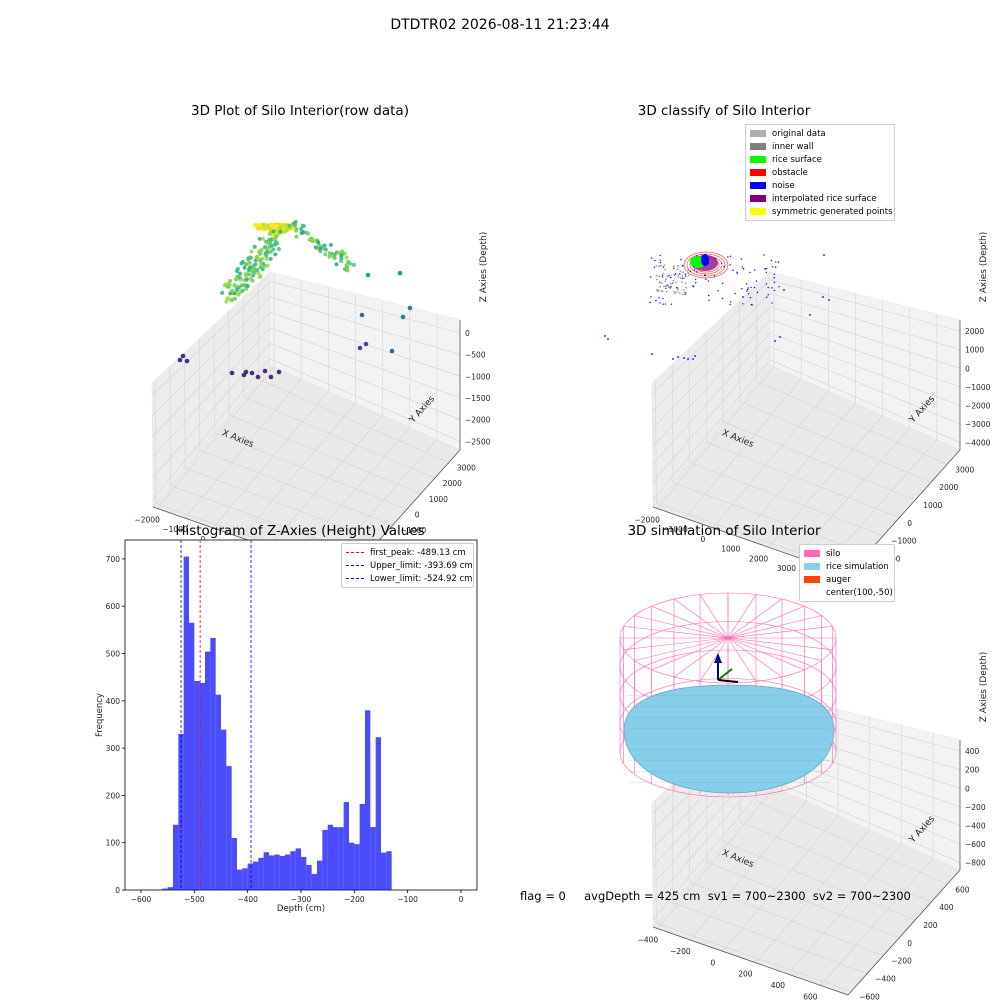 Image resolution: width=1000 pixels, height=1000 pixels. Describe the element at coordinates (885, 979) in the screenshot. I see `y-tick-label: −400` at that location.